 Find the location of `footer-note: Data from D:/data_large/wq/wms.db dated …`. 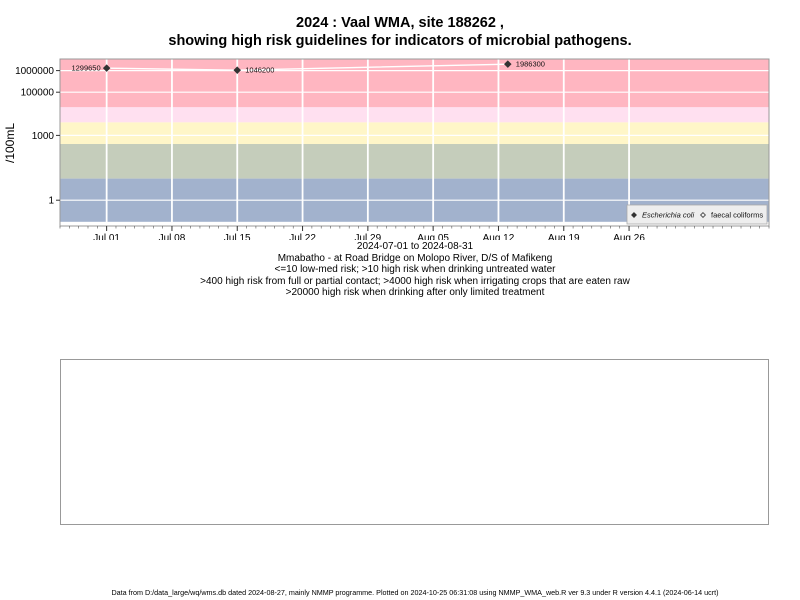

footer-note: Data from D:/data_large/wq/wms.db dated … is located at coordinates (415, 592).